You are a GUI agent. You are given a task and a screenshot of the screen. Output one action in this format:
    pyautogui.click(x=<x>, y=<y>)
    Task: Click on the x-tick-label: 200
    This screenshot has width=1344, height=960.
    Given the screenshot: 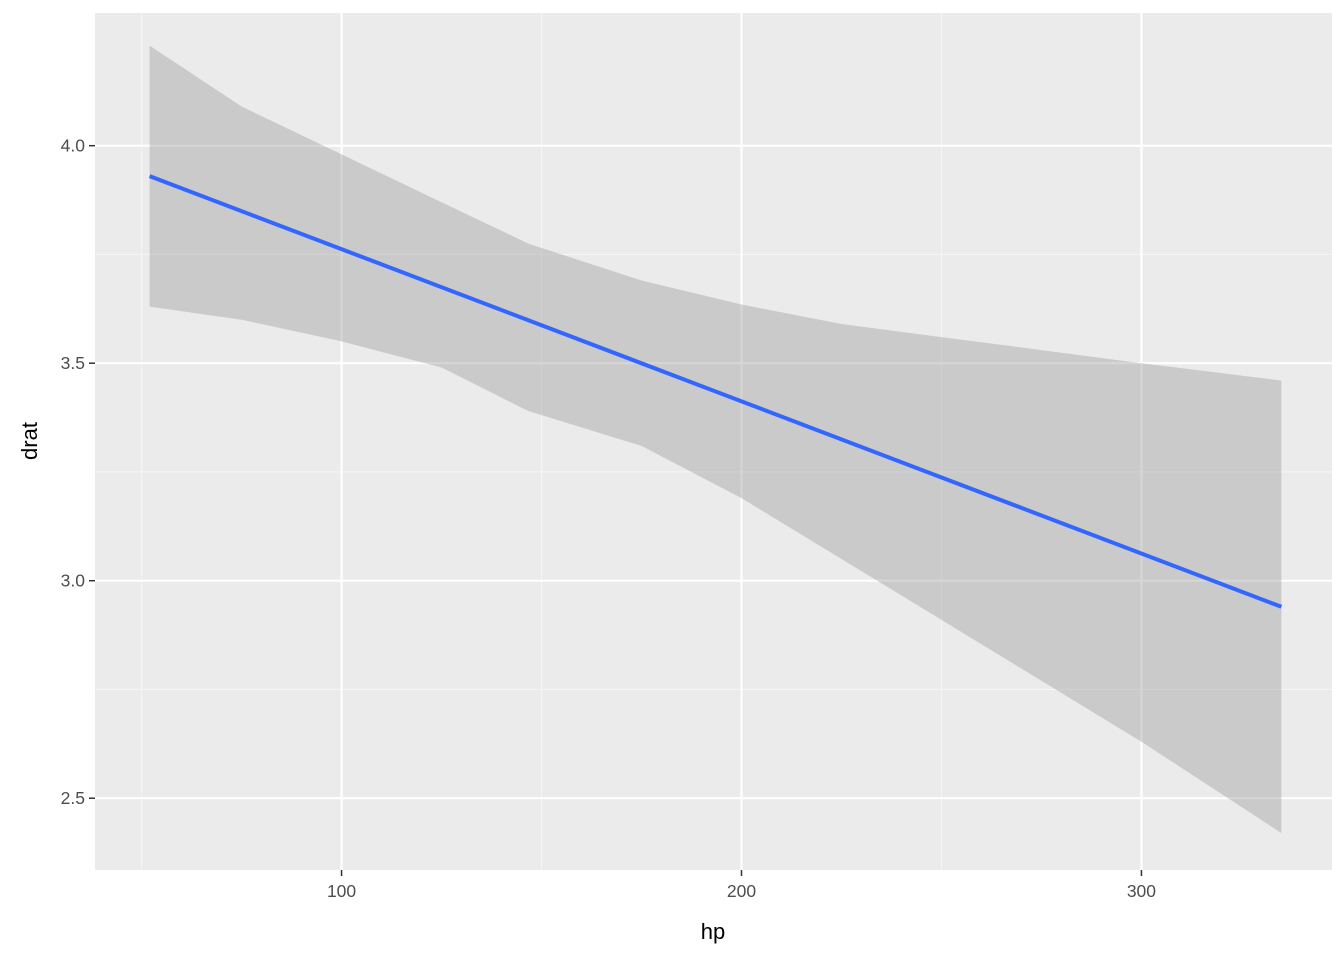 What is the action you would take?
    pyautogui.click(x=741, y=891)
    